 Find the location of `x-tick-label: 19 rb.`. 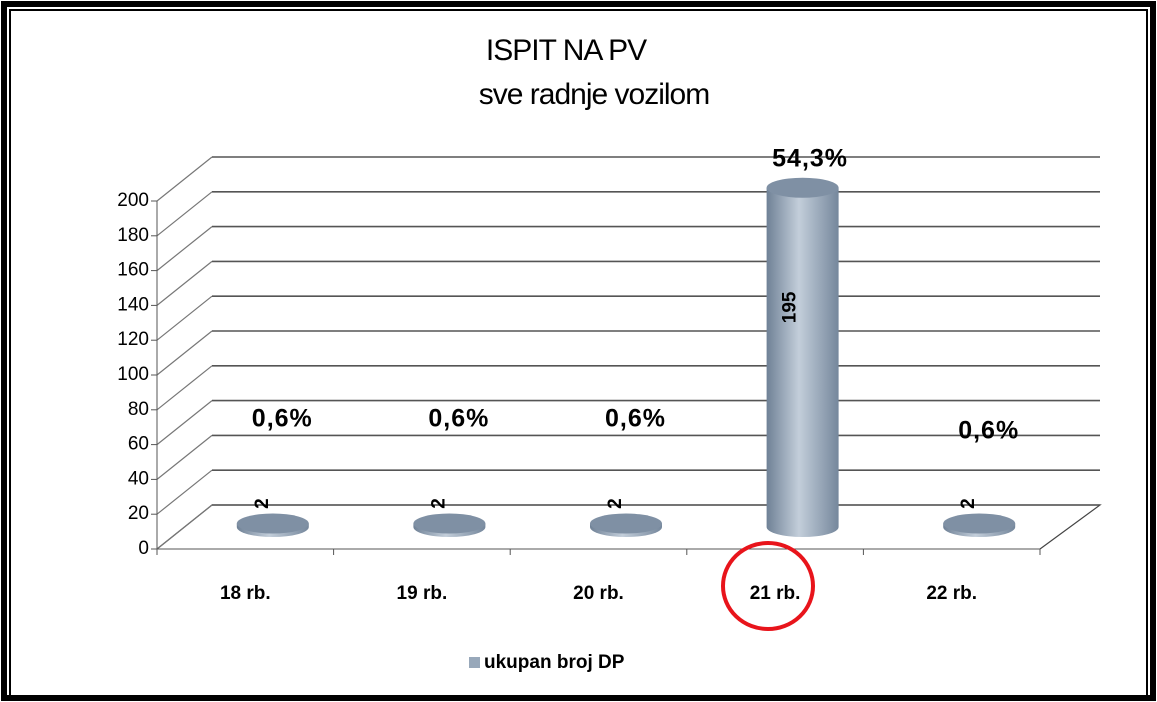

x-tick-label: 19 rb. is located at coordinates (422, 593).